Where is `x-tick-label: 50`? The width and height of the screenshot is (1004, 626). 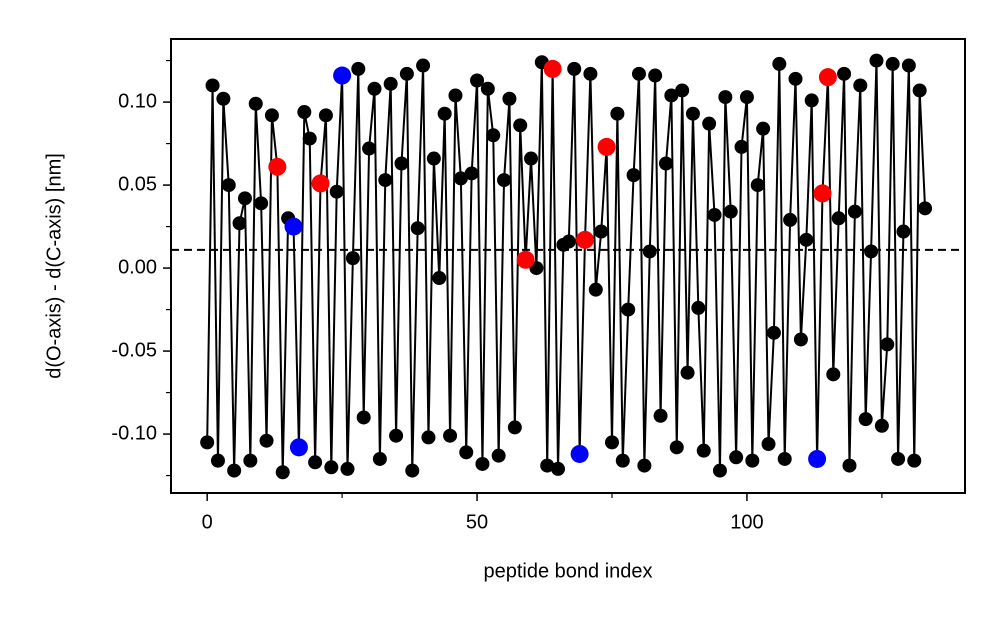
x-tick-label: 50 is located at coordinates (477, 522).